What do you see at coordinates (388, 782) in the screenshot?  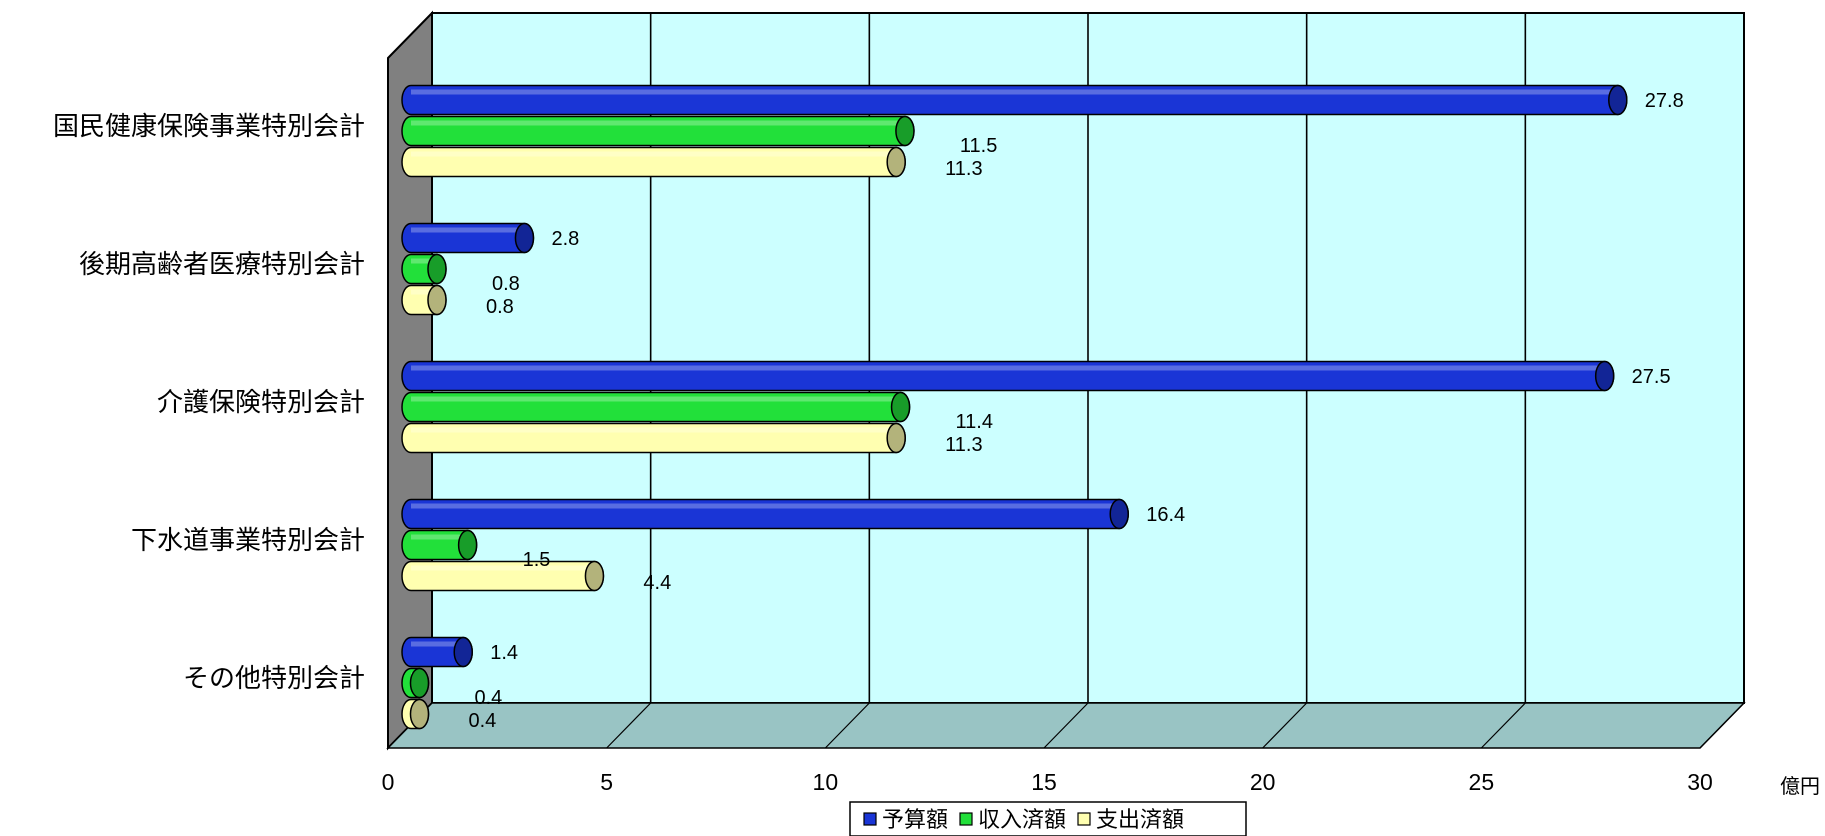 I see `x-tick-label: 0` at bounding box center [388, 782].